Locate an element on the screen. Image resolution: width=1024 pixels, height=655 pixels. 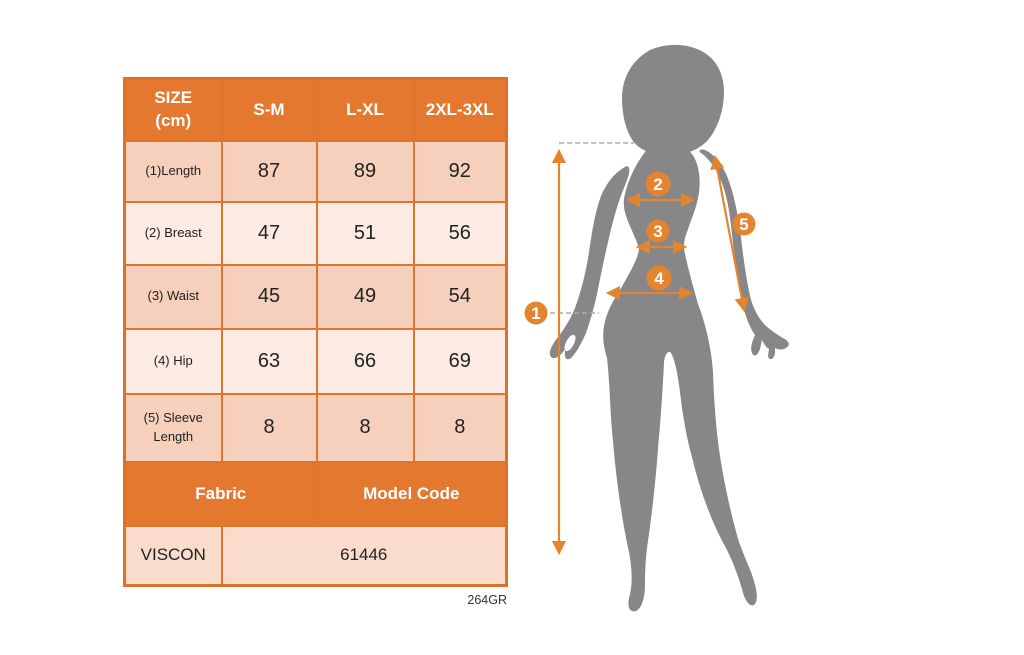
badge-1-number: 1 is located at coordinates (535, 313).